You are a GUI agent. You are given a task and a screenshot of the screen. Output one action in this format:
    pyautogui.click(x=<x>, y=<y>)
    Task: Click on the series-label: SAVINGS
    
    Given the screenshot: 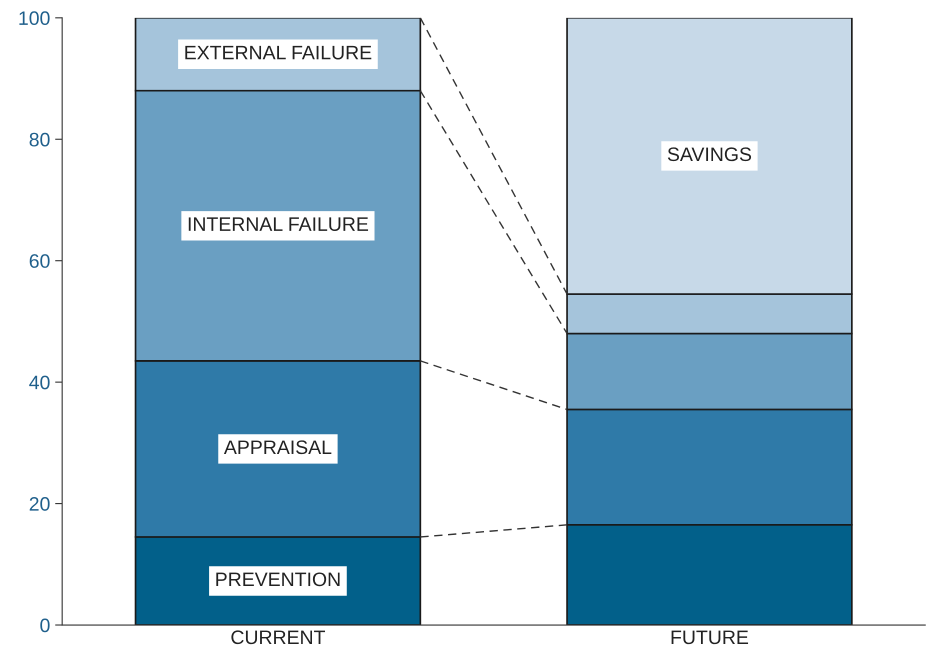 What is the action you would take?
    pyautogui.click(x=710, y=154)
    